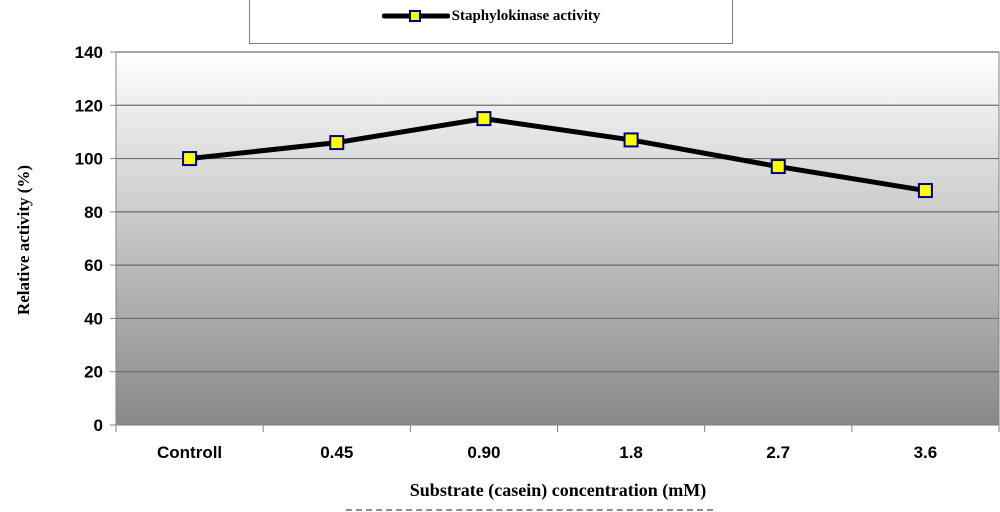 Image resolution: width=1000 pixels, height=512 pixels. What do you see at coordinates (483, 452) in the screenshot?
I see `x-tick-label: 0.90` at bounding box center [483, 452].